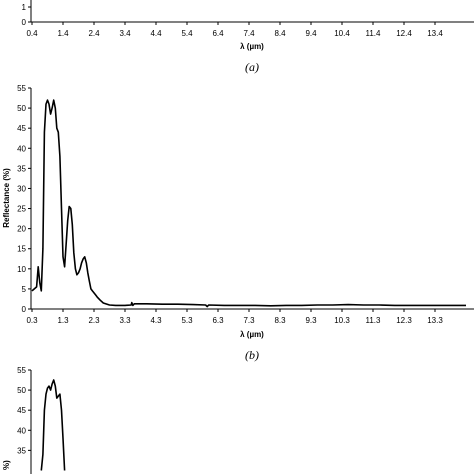 The image size is (474, 474). Describe the element at coordinates (94, 33) in the screenshot. I see `x-tick-label: 2.4` at that location.